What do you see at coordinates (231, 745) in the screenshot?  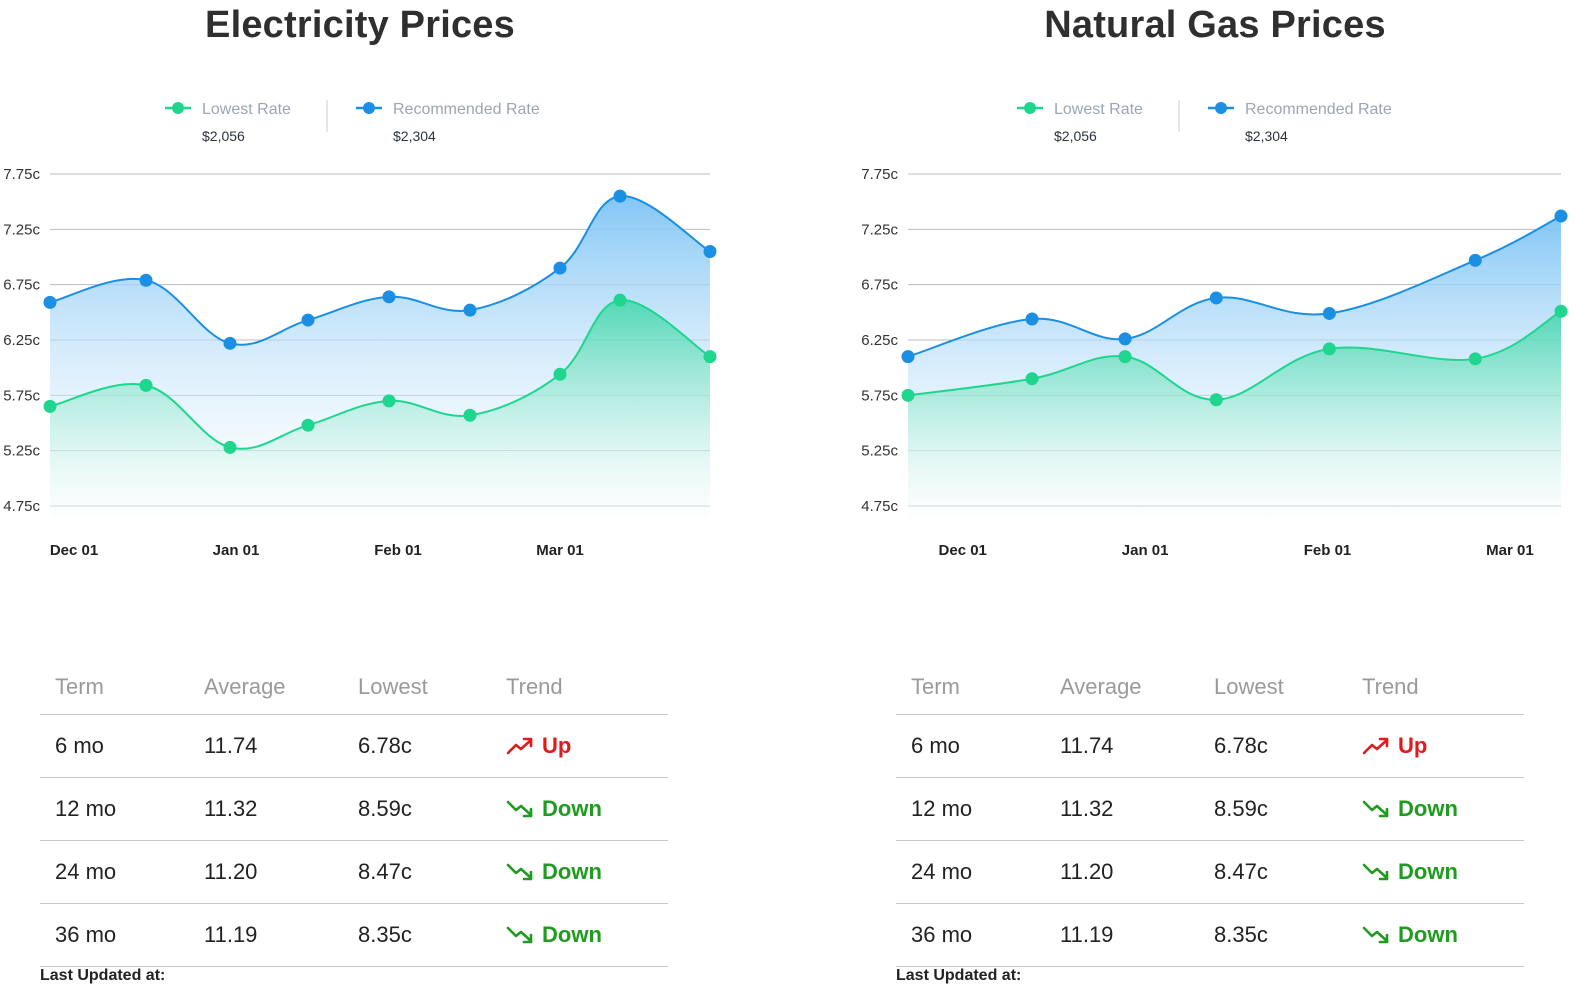 I see `average-cell: 11.74` at bounding box center [231, 745].